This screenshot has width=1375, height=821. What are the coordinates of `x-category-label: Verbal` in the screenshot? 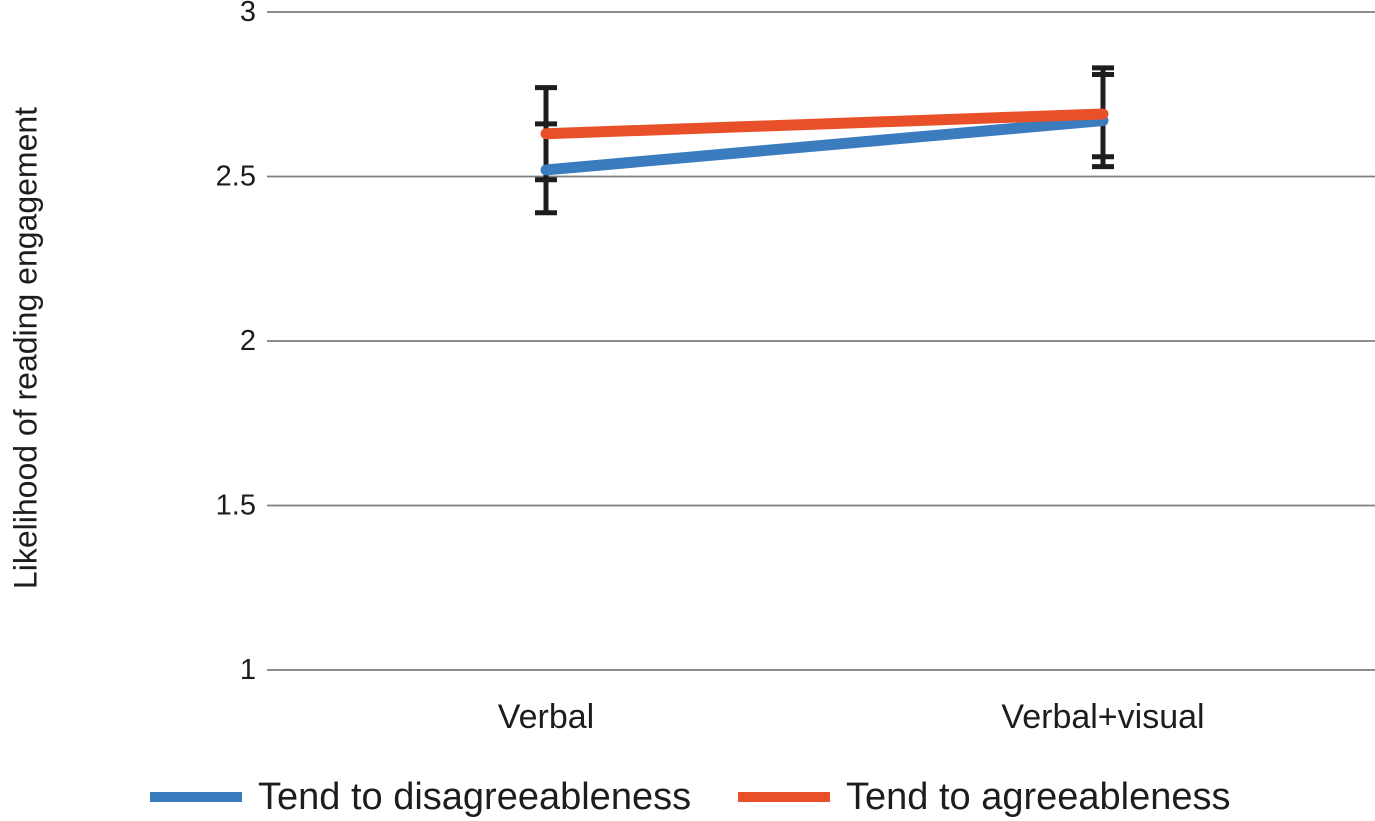 It's located at (546, 717).